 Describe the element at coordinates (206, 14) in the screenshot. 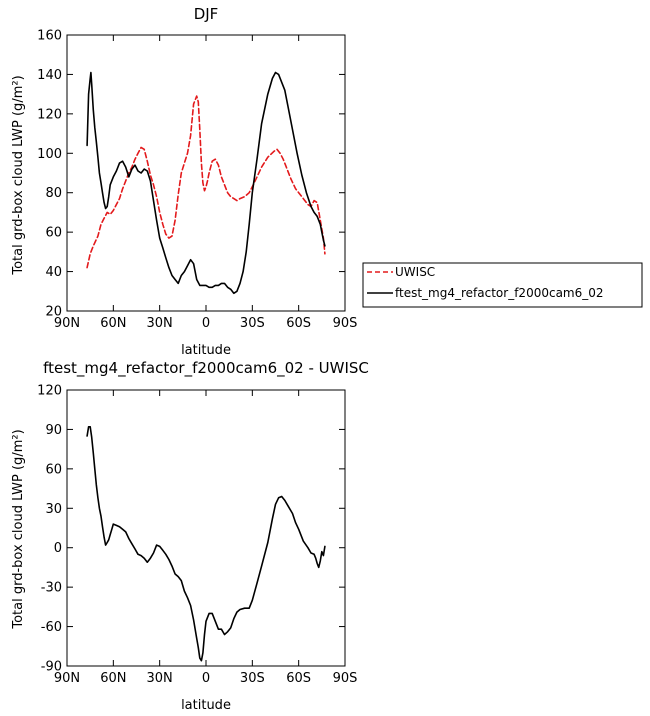

I see `chart-title: DJF` at that location.